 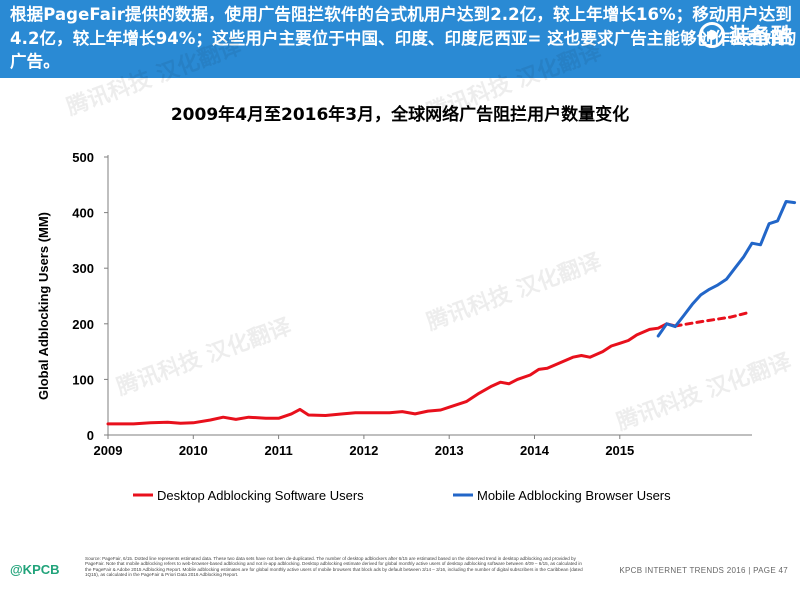 I want to click on x-tick-label: 2015, so click(x=619, y=450).